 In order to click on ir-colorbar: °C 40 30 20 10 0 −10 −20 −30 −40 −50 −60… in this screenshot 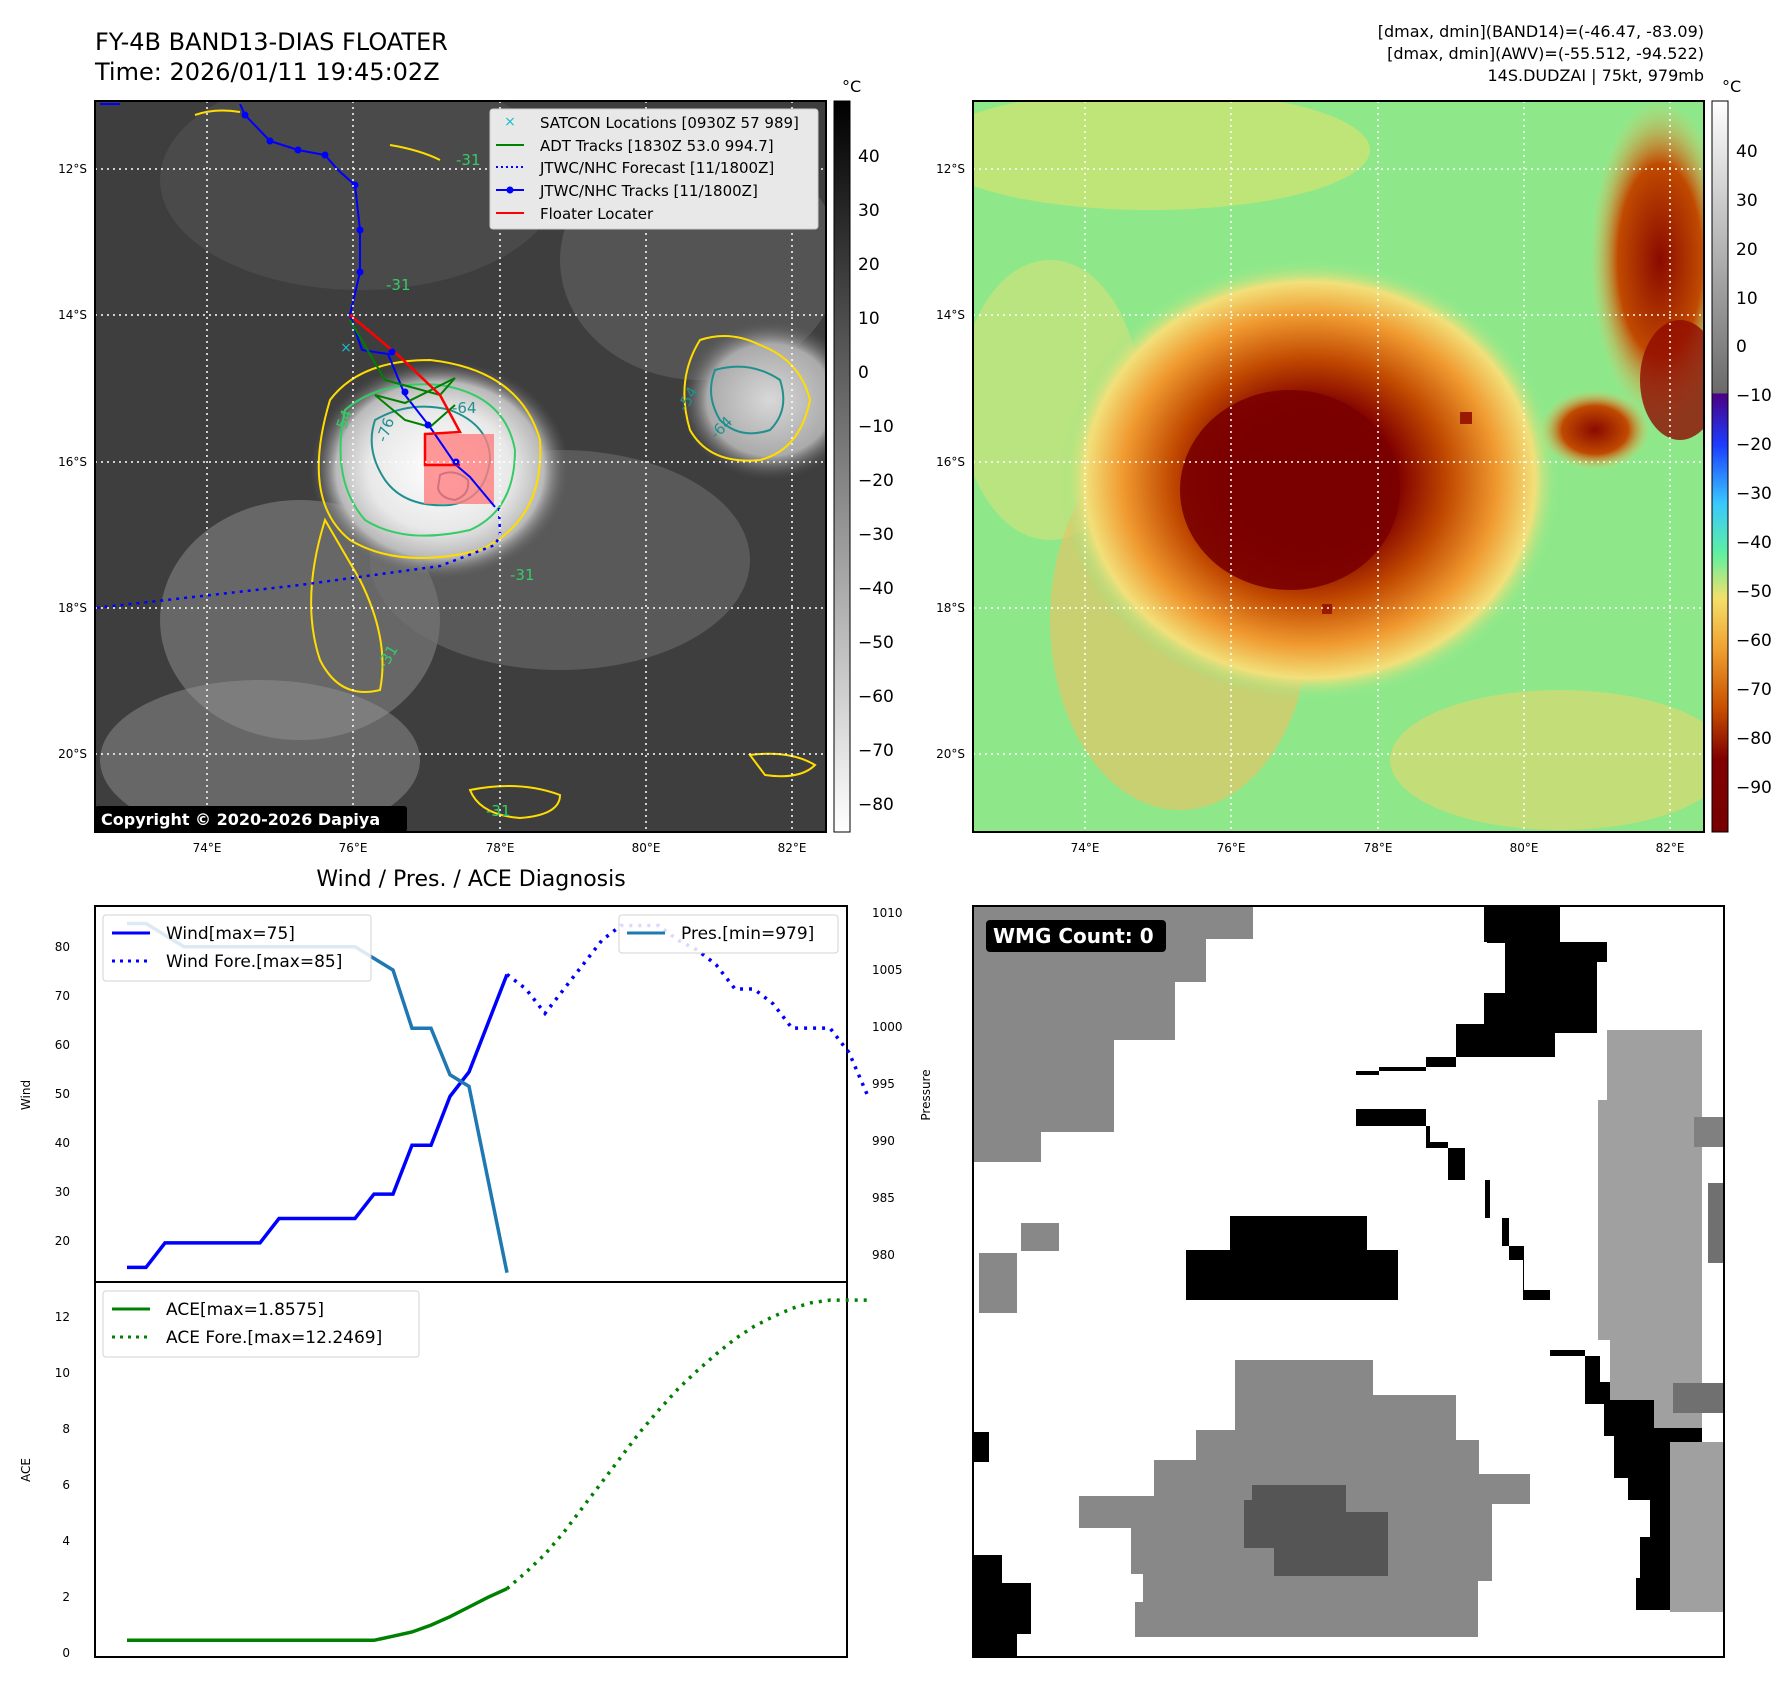, I will do `click(863, 455)`.